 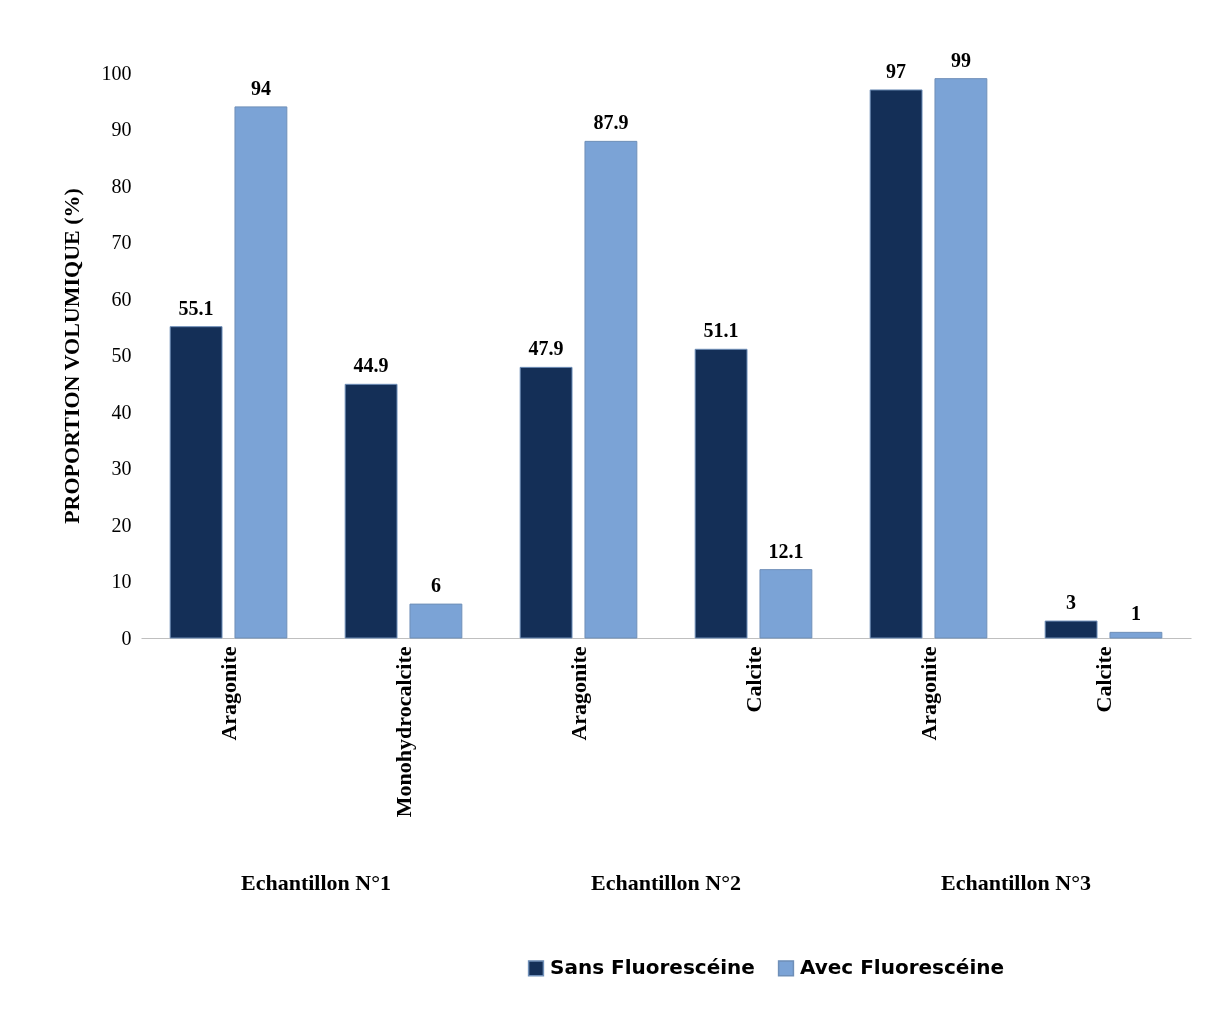 What do you see at coordinates (611, 122) in the screenshot?
I see `data-label: 87.9` at bounding box center [611, 122].